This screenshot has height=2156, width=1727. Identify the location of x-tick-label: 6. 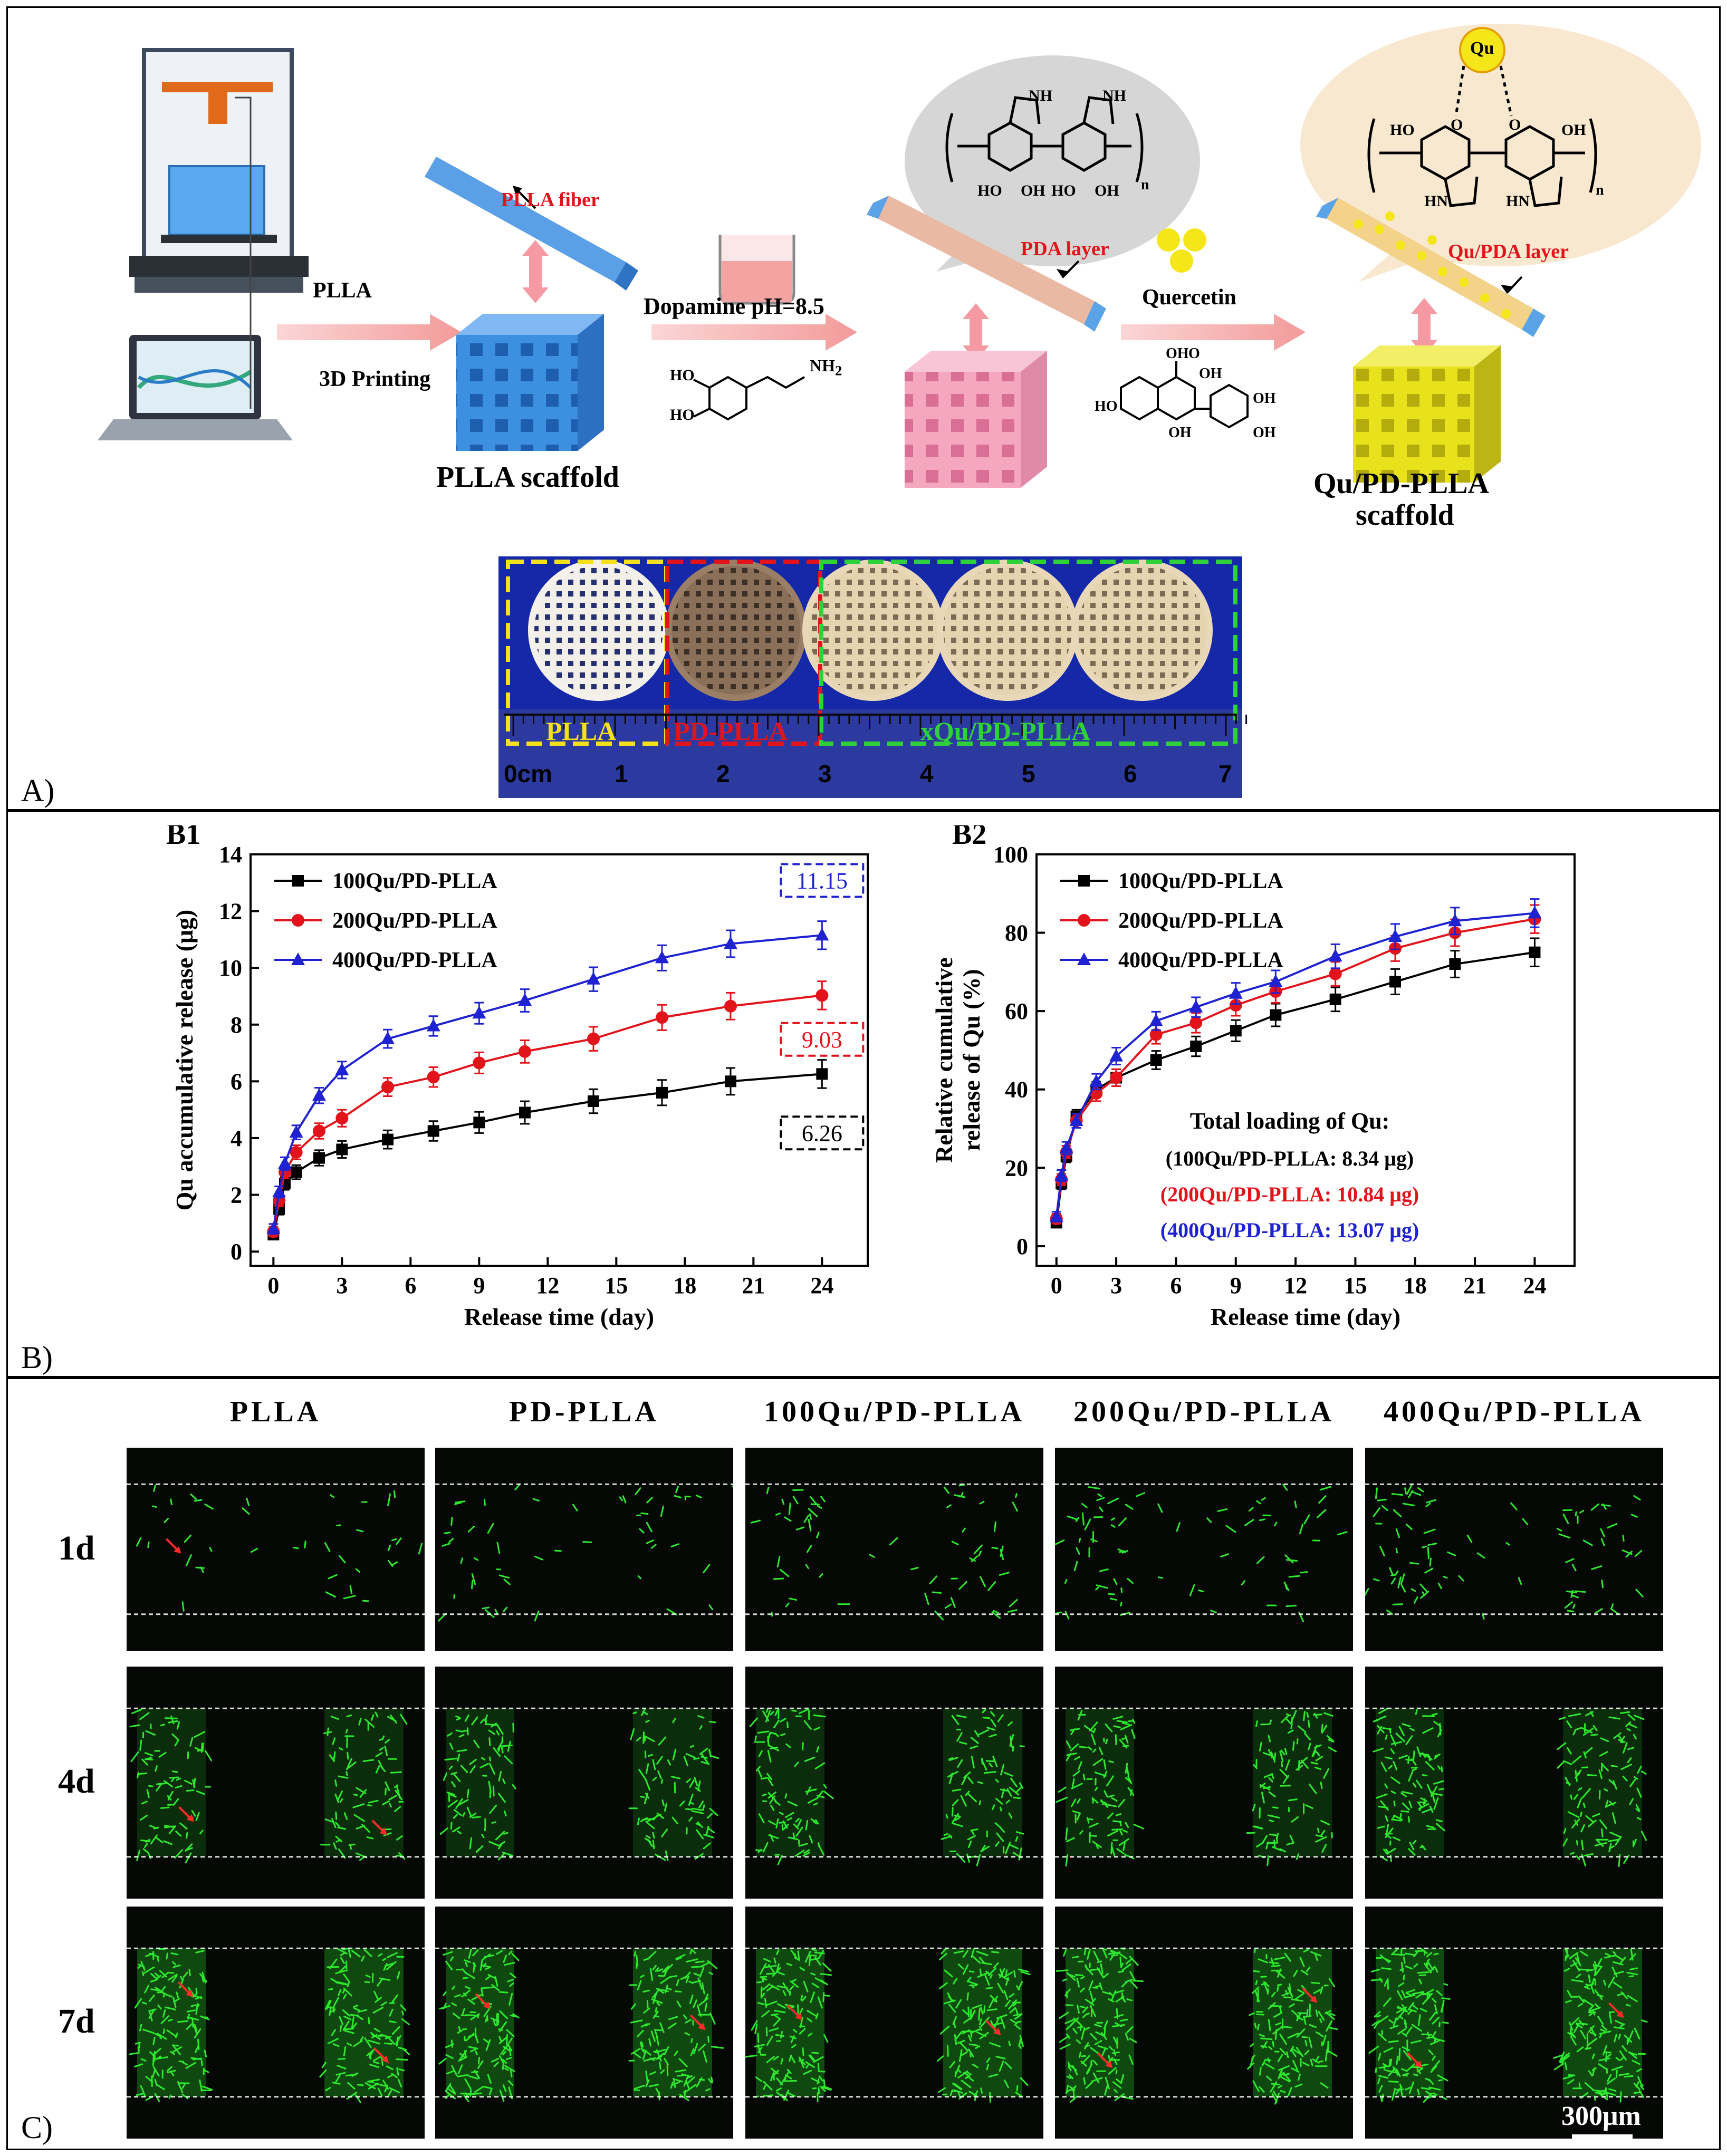
(411, 1285).